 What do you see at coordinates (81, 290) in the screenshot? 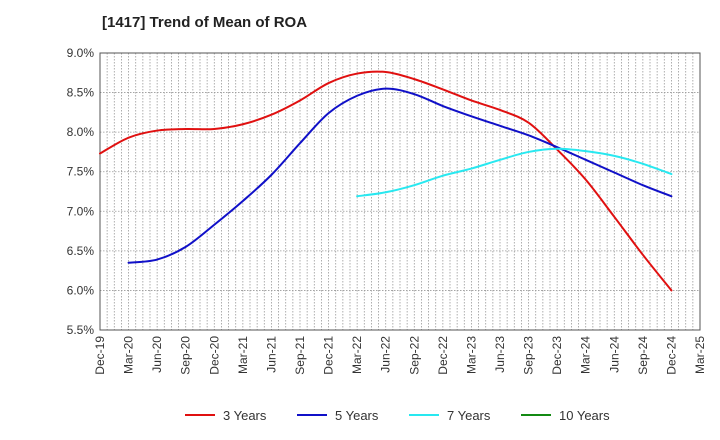
I see `y-tick-label: 6.0%` at bounding box center [81, 290].